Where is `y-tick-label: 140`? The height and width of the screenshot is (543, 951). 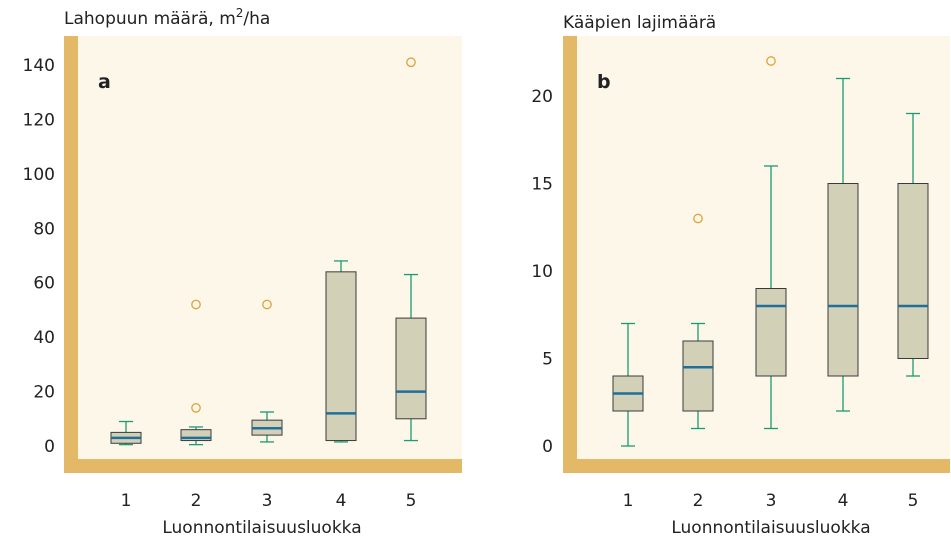 y-tick-label: 140 is located at coordinates (39, 66).